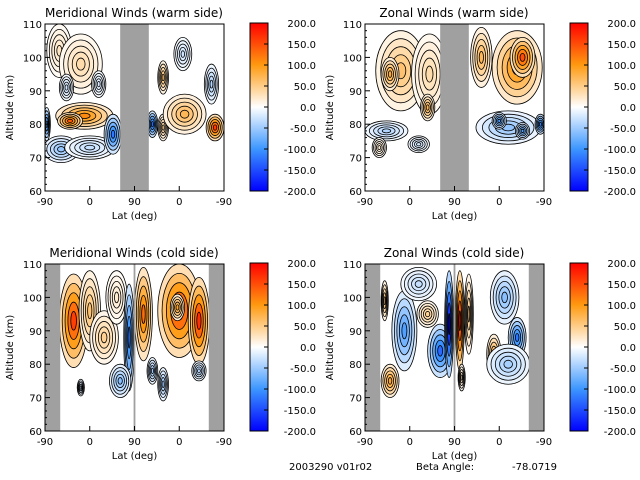 The image size is (640, 480). Describe the element at coordinates (453, 13) in the screenshot. I see `panel-title: Zonal Winds (warm side)` at that location.